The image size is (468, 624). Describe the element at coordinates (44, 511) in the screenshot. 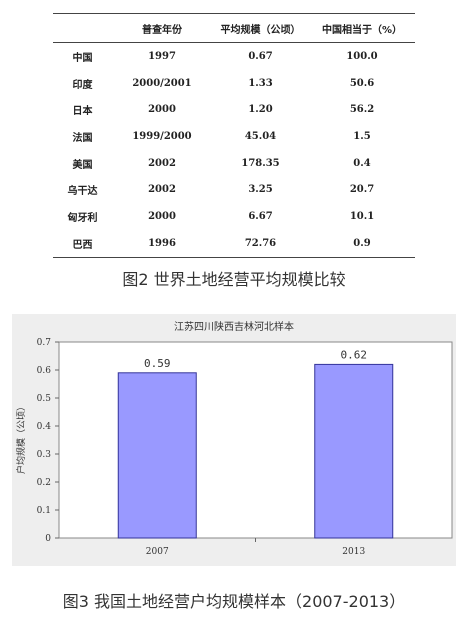

I see `y-tick-label: 0.1` at that location.